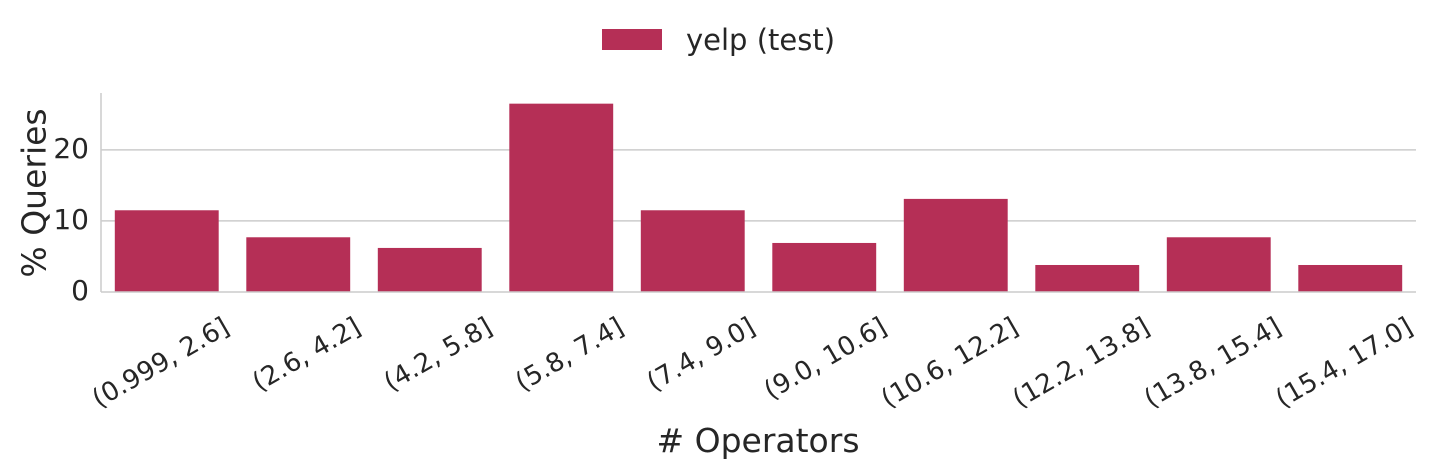 Image resolution: width=1443 pixels, height=468 pixels. Describe the element at coordinates (701, 355) in the screenshot. I see `x-tick-label: (7.4, 9.0]` at that location.